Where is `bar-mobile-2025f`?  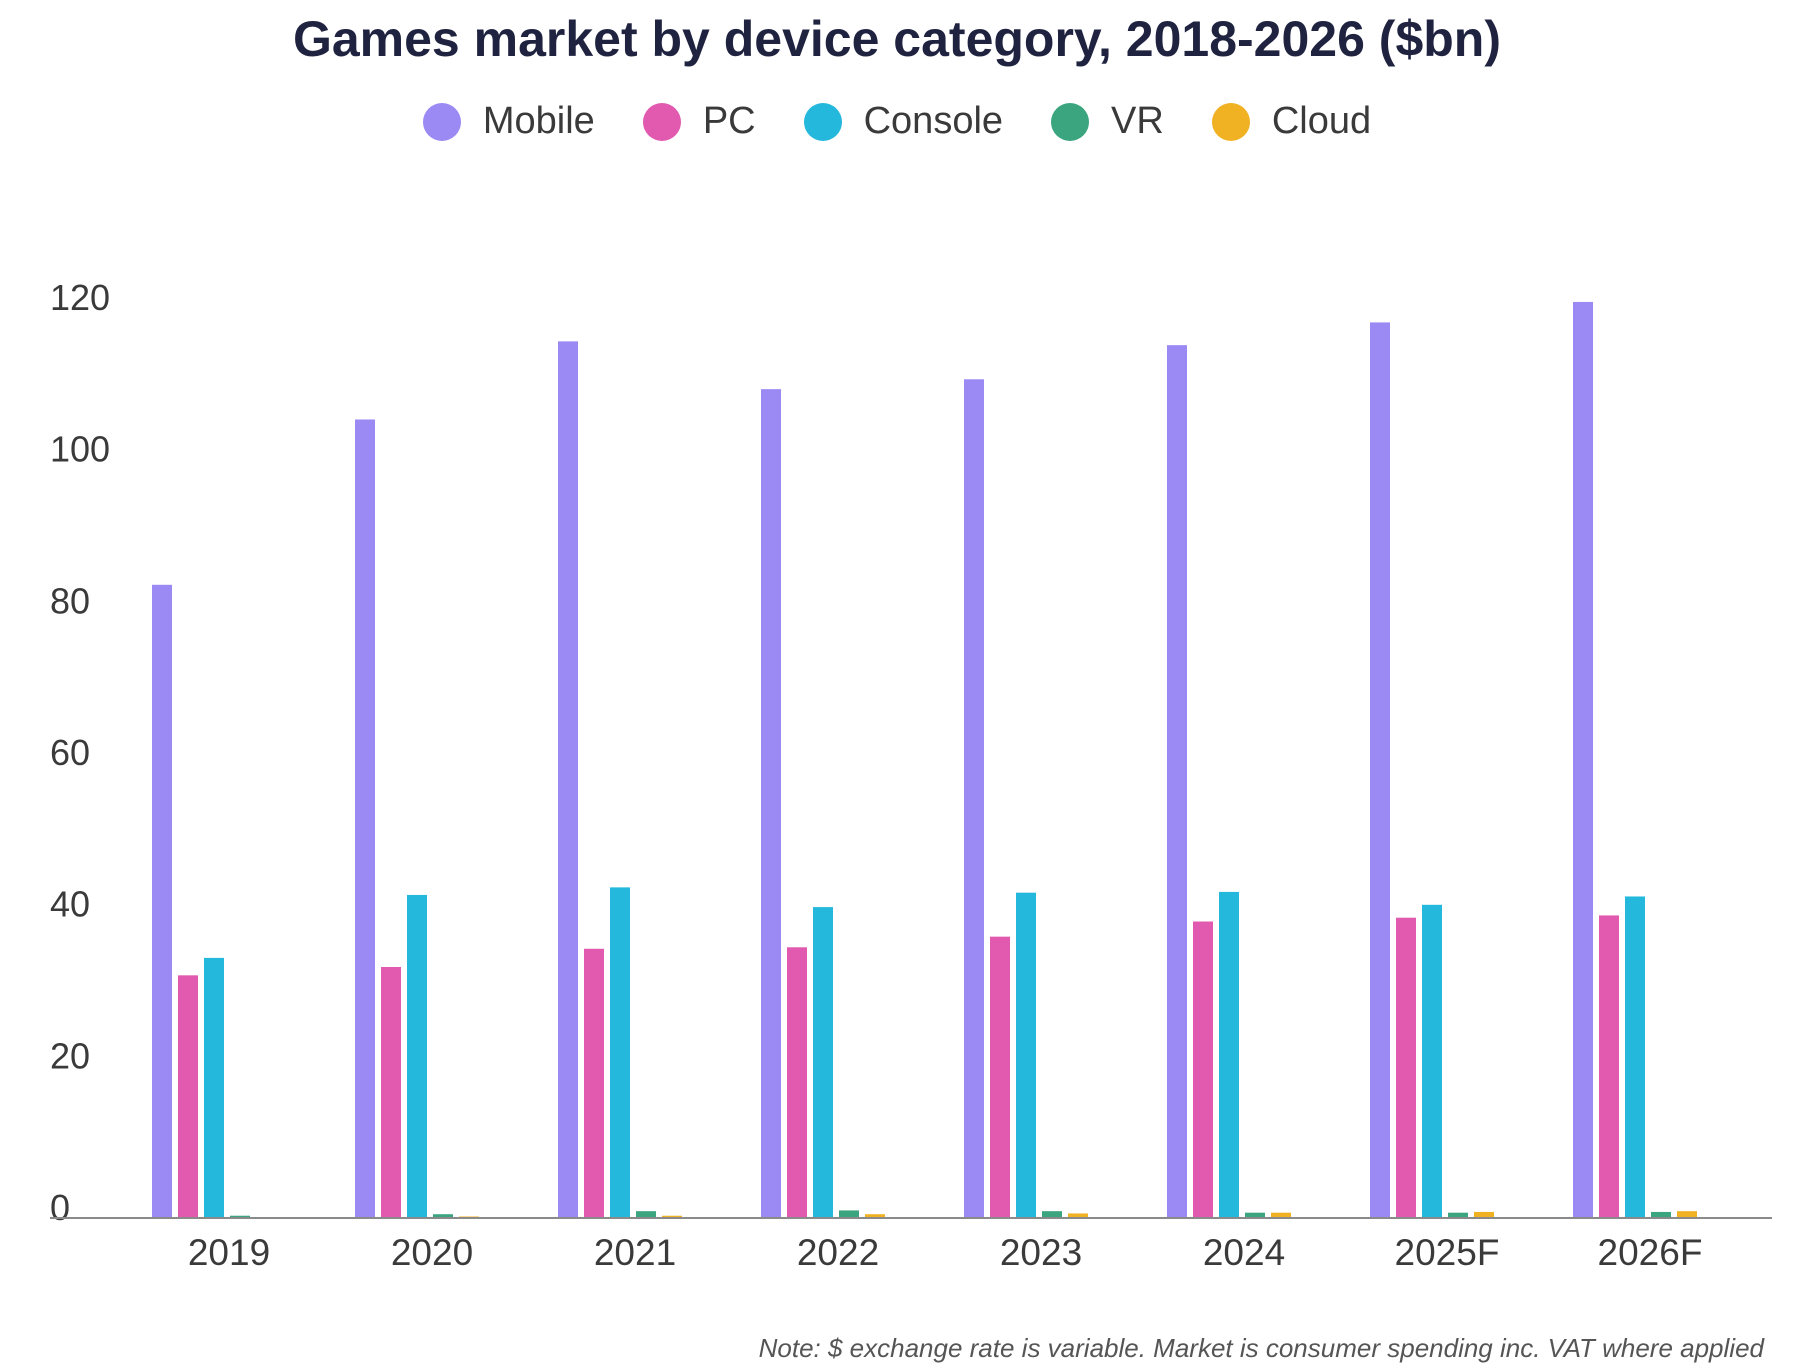 bar-mobile-2025f is located at coordinates (1380, 770).